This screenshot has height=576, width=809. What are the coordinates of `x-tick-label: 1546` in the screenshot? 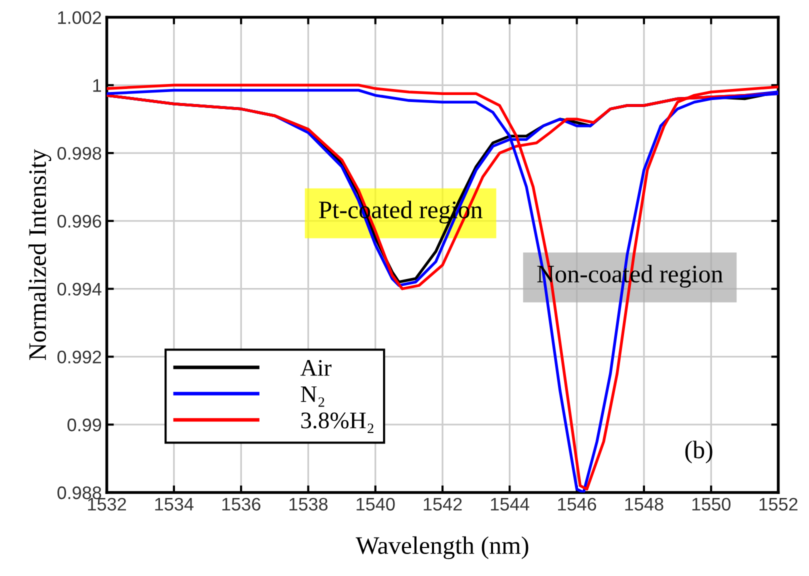 It's located at (577, 504).